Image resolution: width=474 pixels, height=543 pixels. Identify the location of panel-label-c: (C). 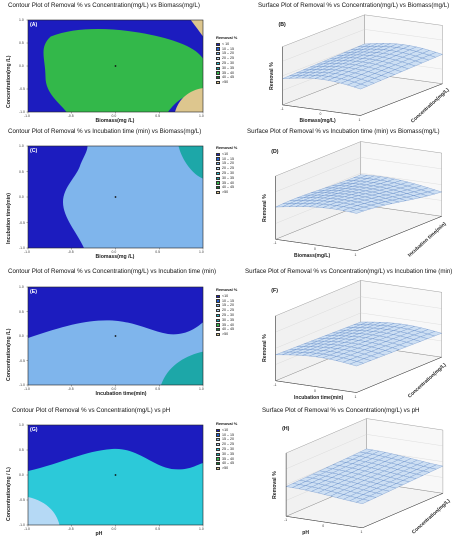
(34, 151).